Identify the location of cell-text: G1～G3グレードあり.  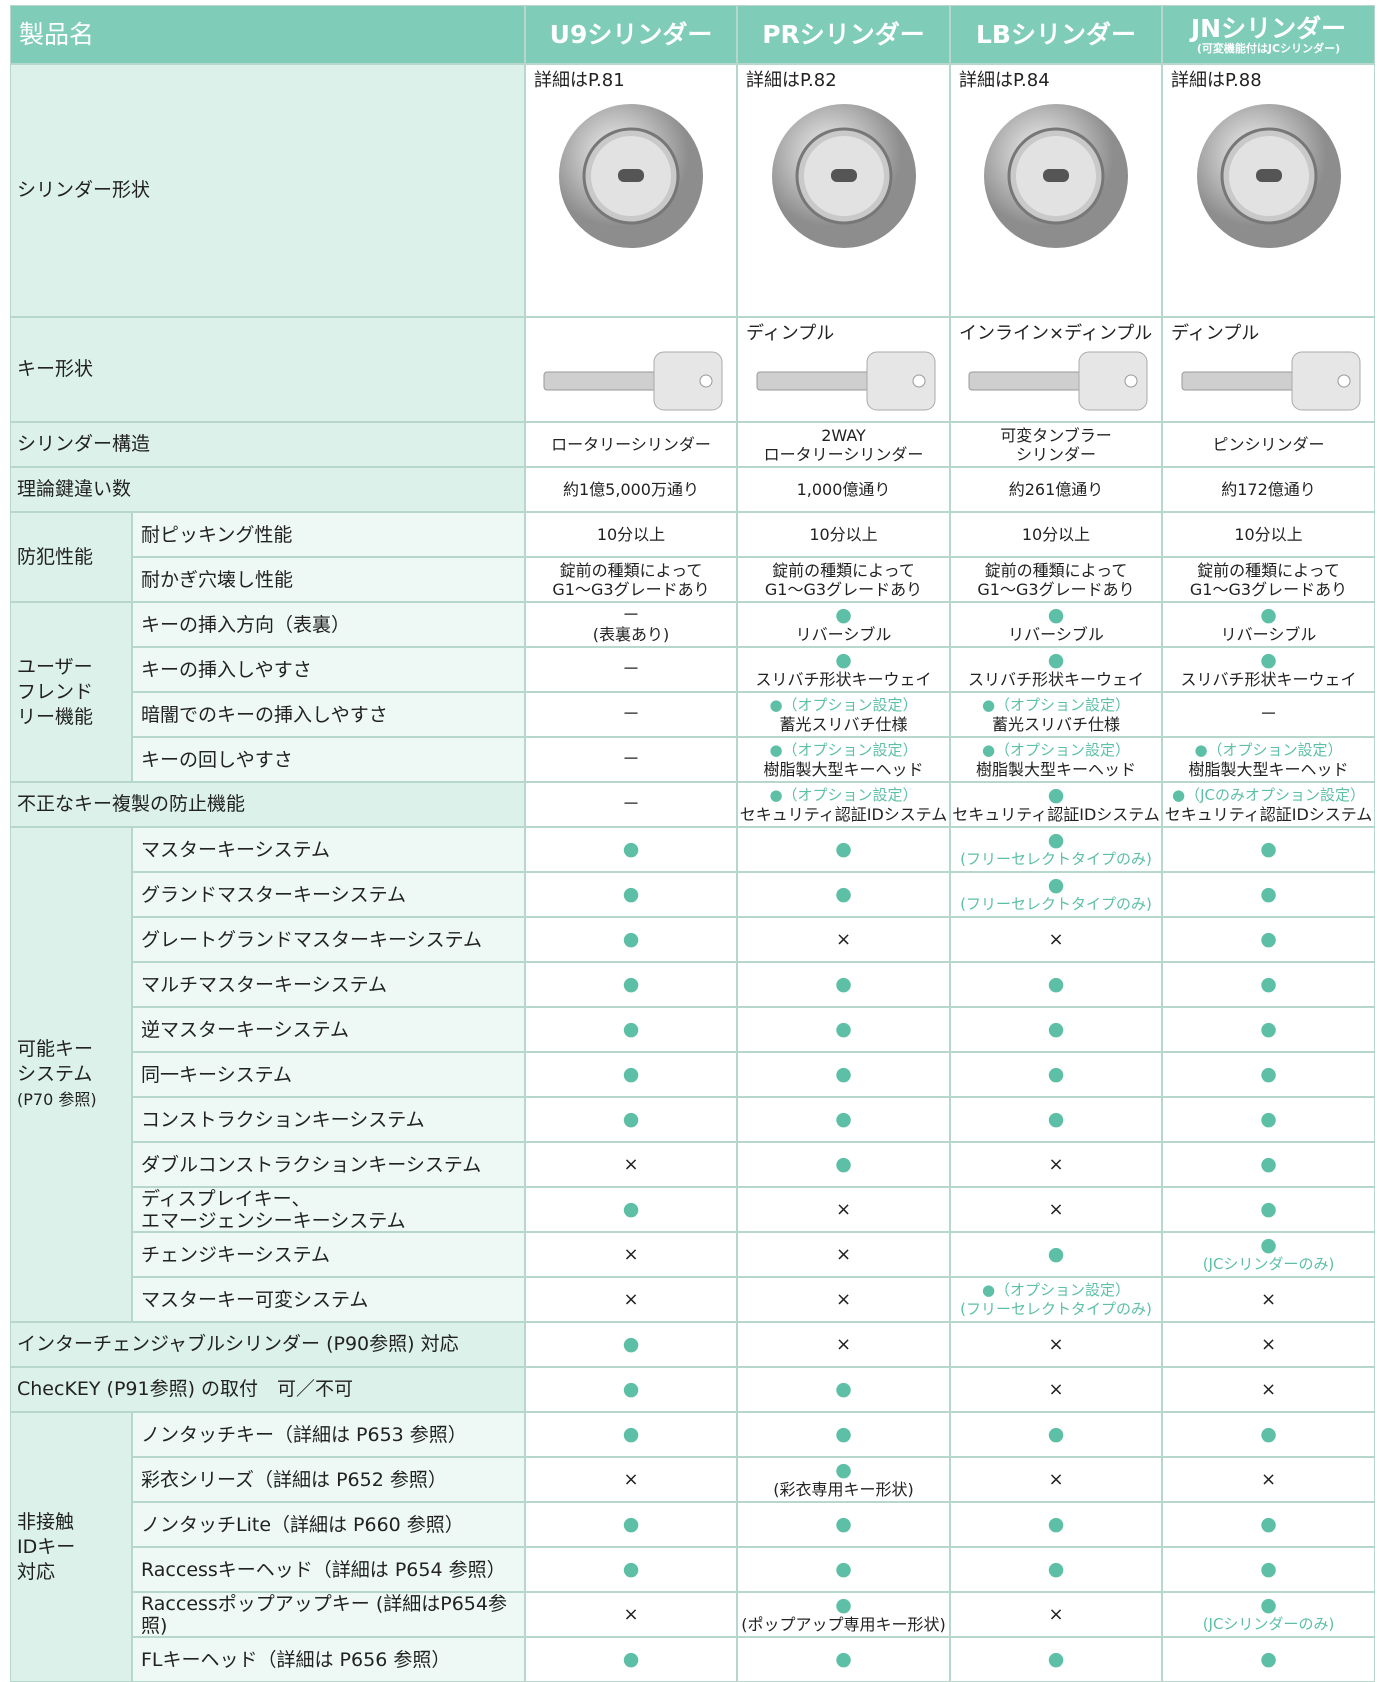
(1056, 589).